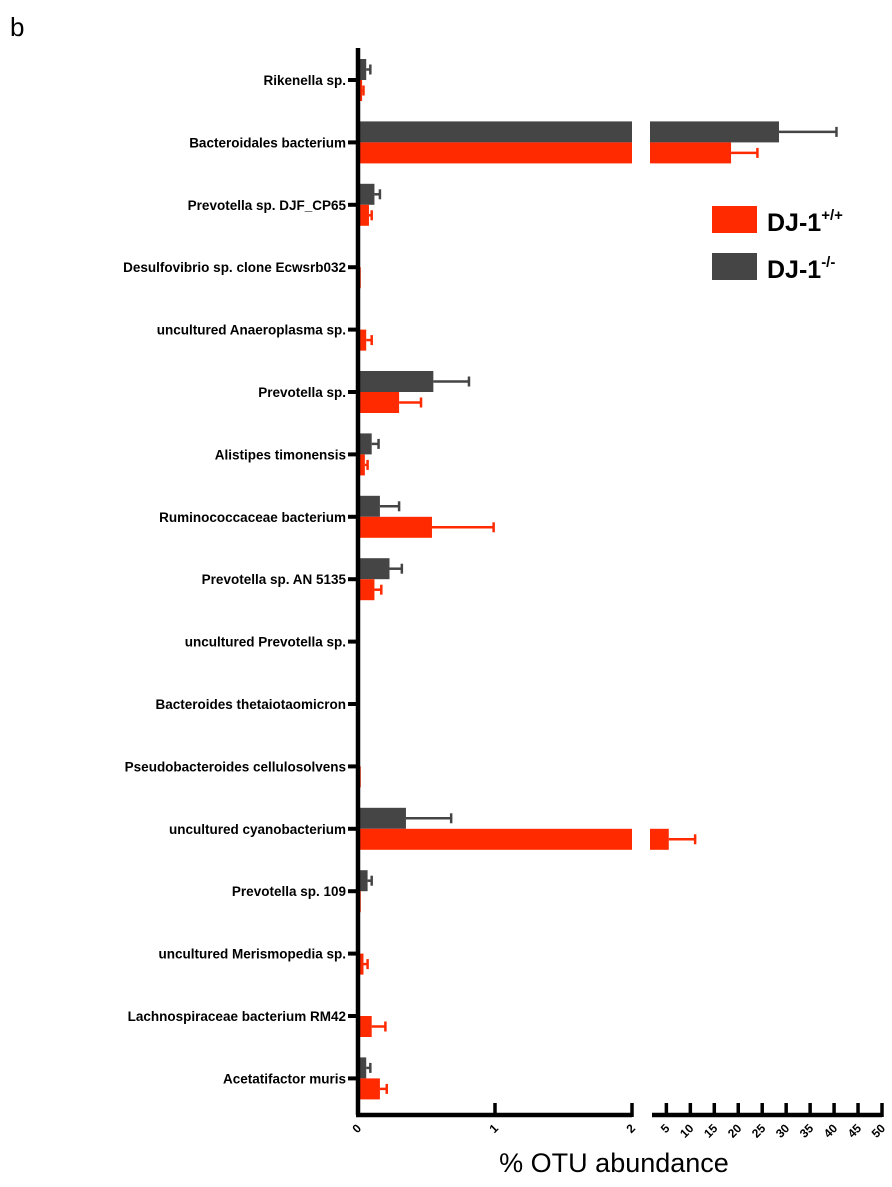 The image size is (892, 1187). Describe the element at coordinates (630, 1128) in the screenshot. I see `x-tick-label-2: 2` at that location.